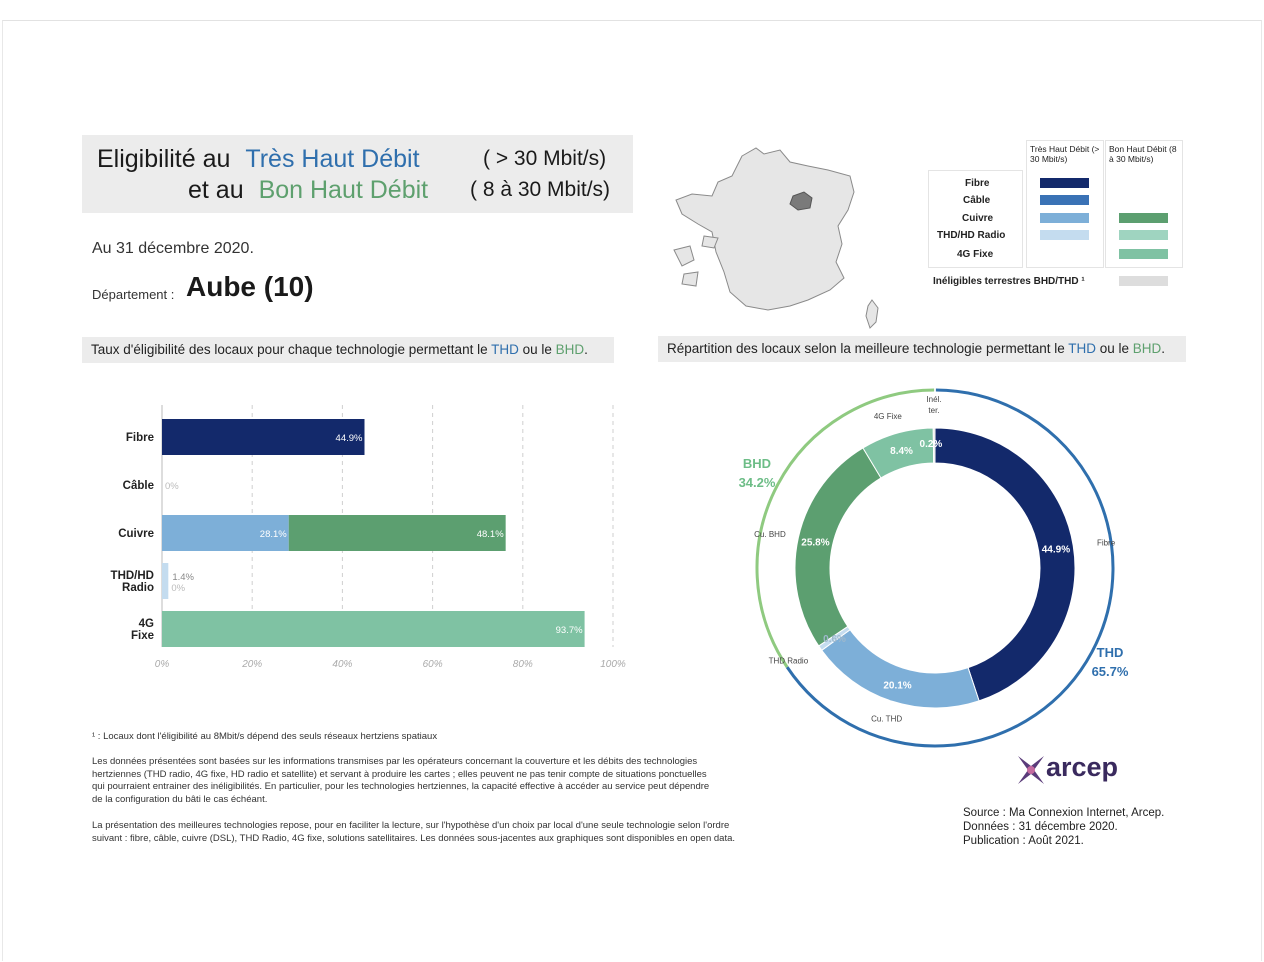  What do you see at coordinates (273, 534) in the screenshot?
I see `bar-value-label: 28.1%` at bounding box center [273, 534].